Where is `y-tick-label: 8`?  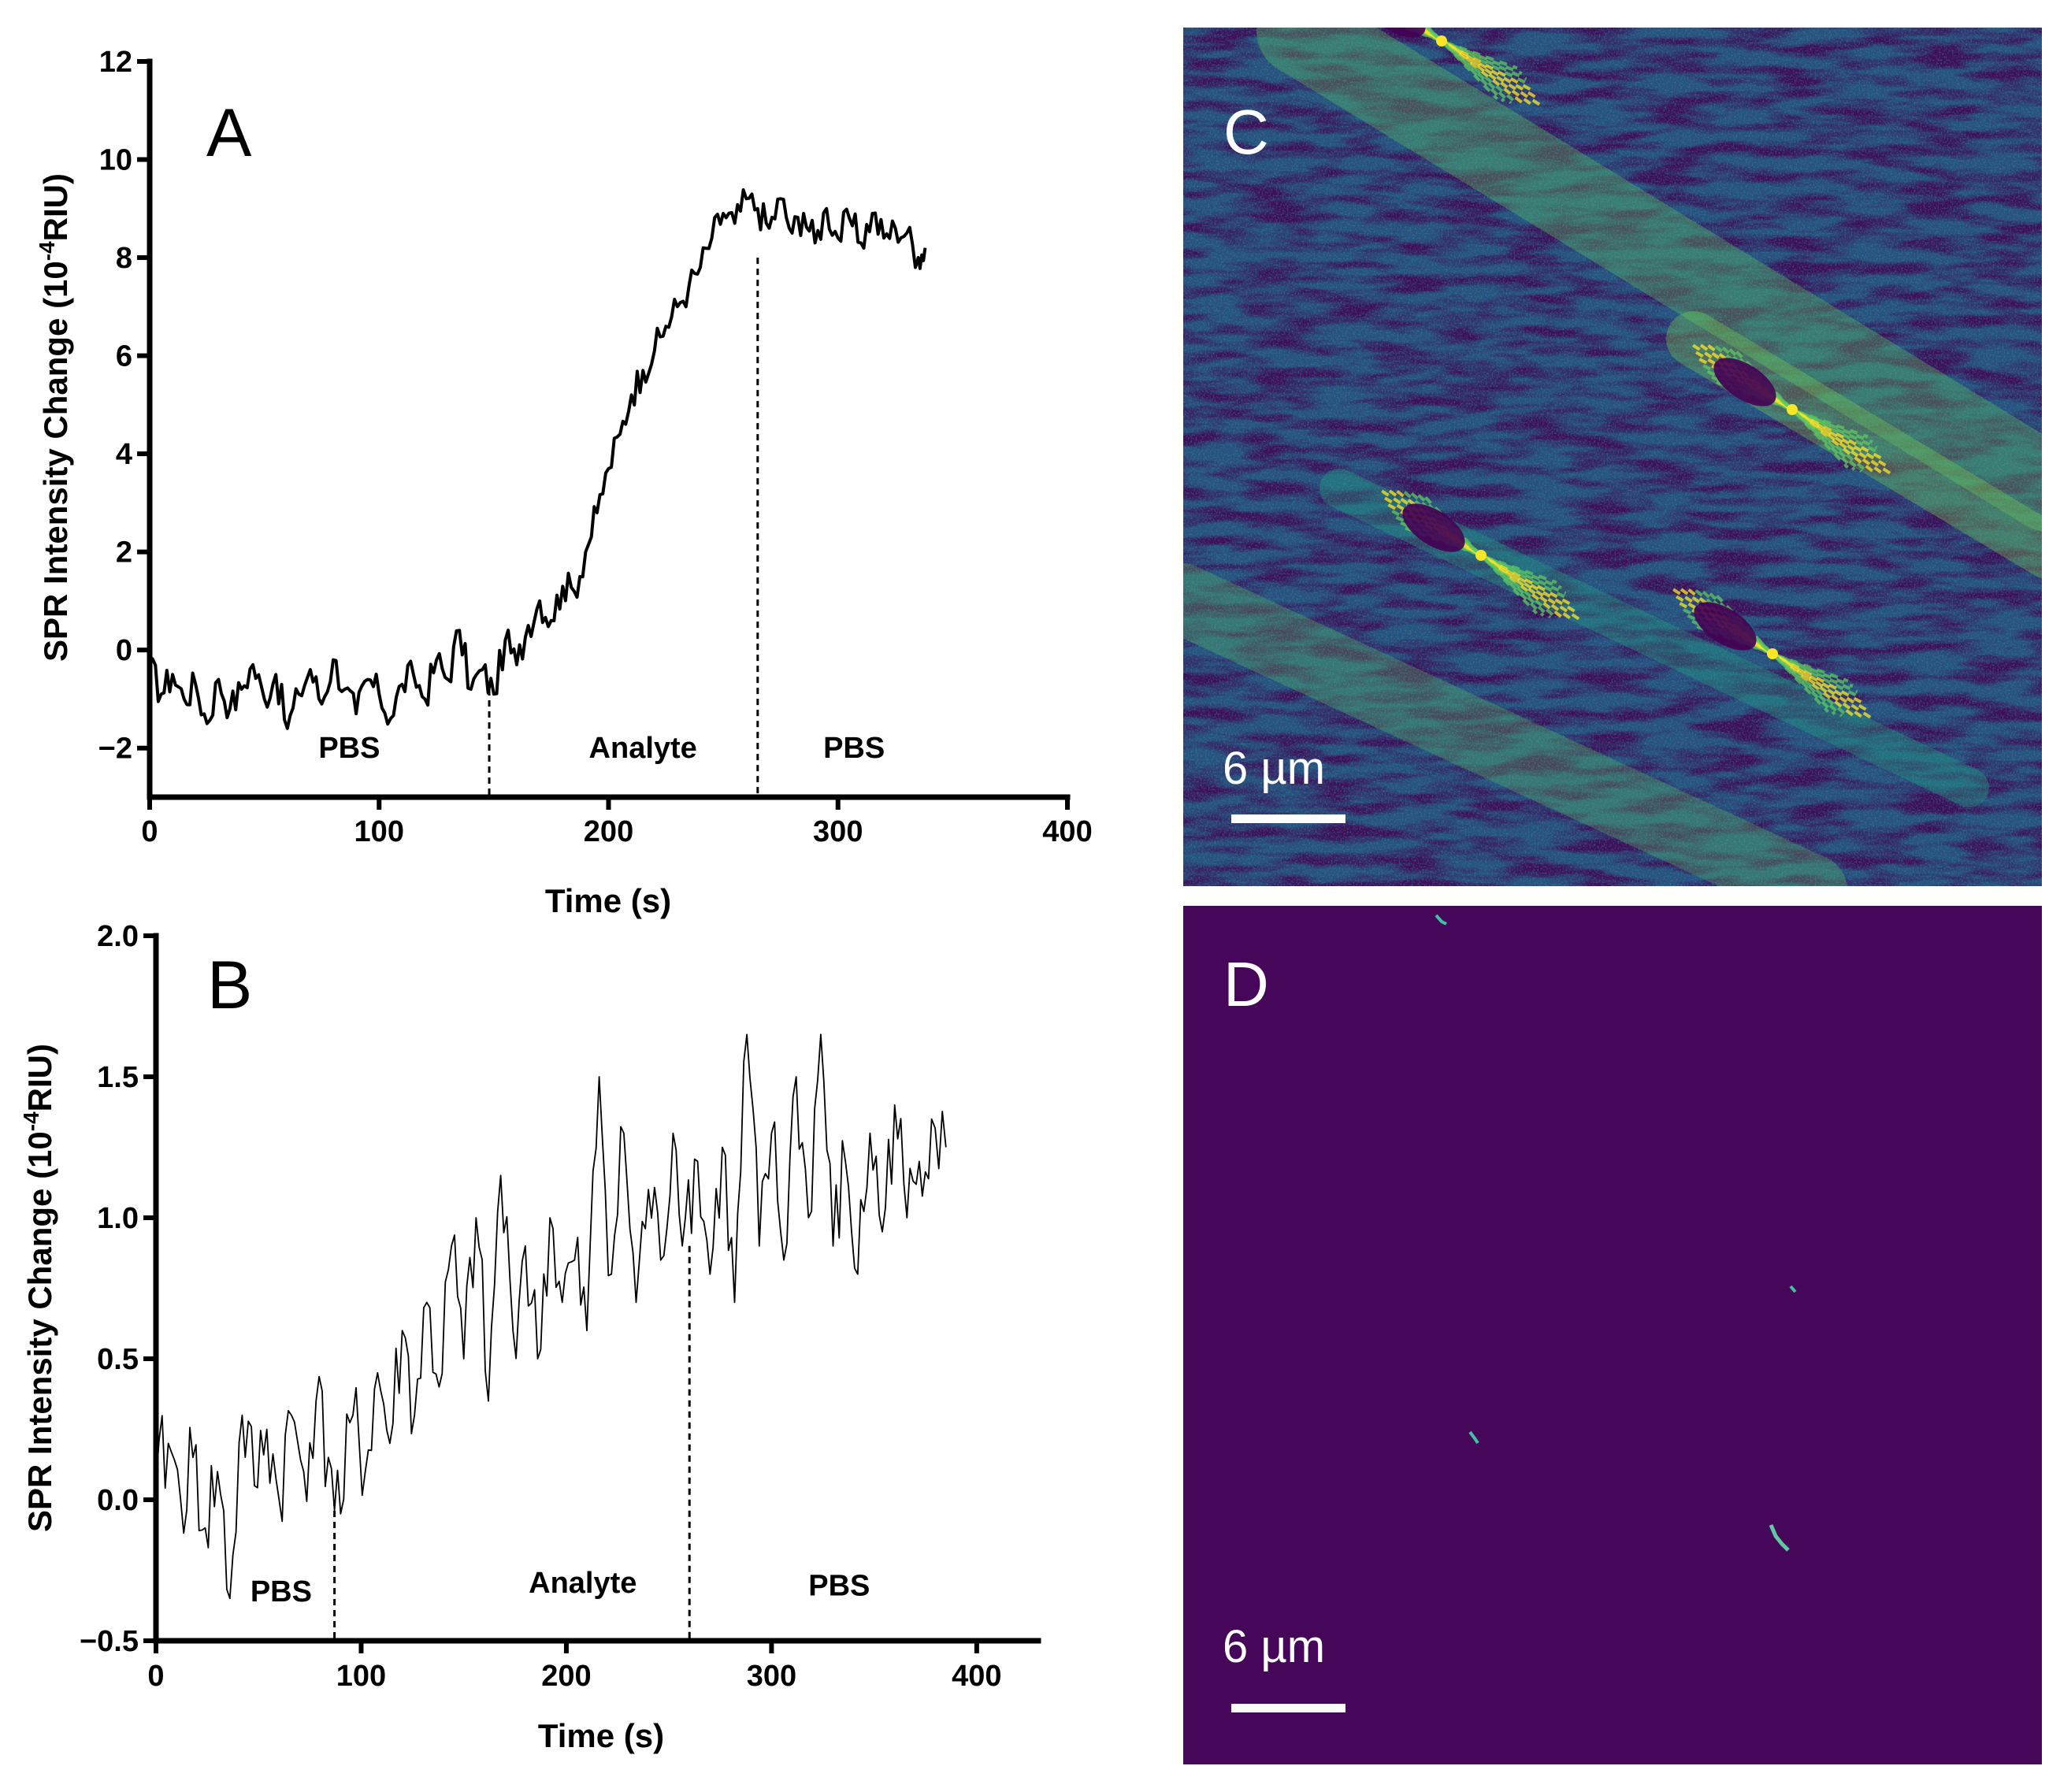
y-tick-label: 8 is located at coordinates (124, 258).